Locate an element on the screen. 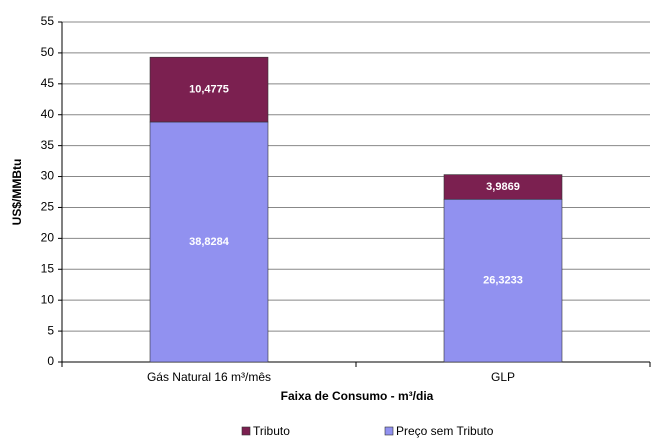  y-tick-label: 5 is located at coordinates (50, 330).